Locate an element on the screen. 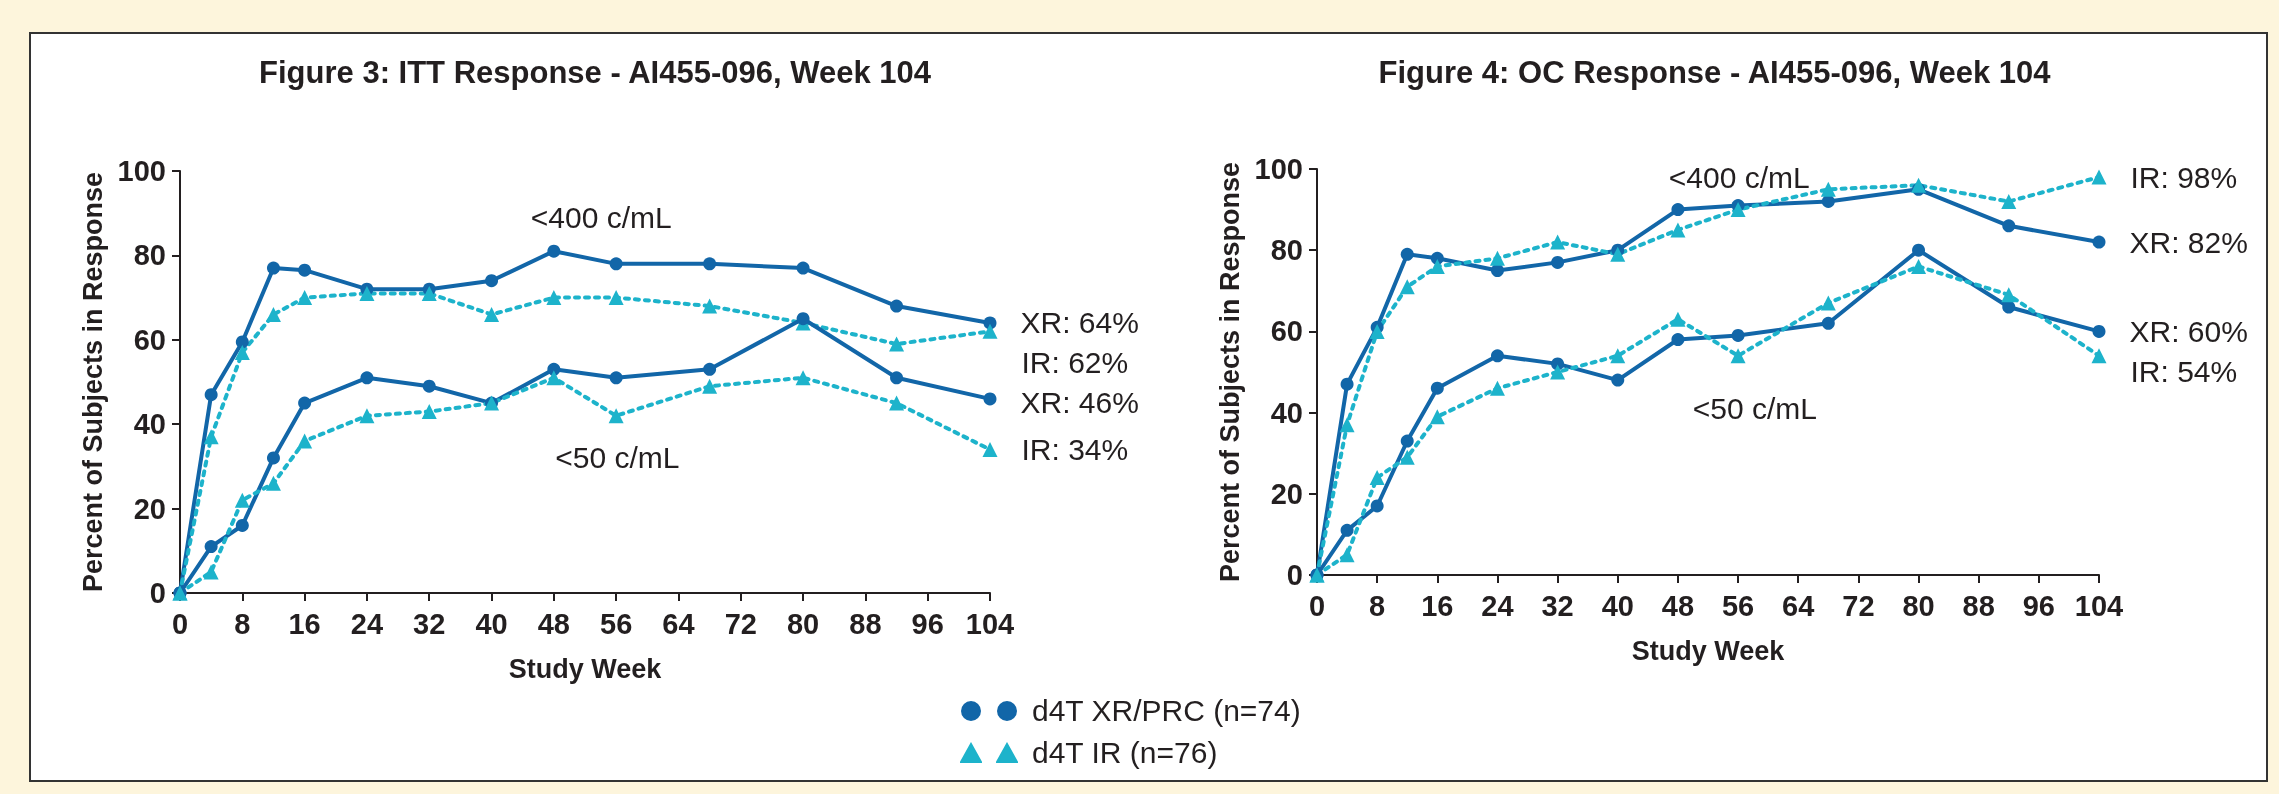 Image resolution: width=2279 pixels, height=794 pixels. data-label: IR: 34% is located at coordinates (1075, 450).